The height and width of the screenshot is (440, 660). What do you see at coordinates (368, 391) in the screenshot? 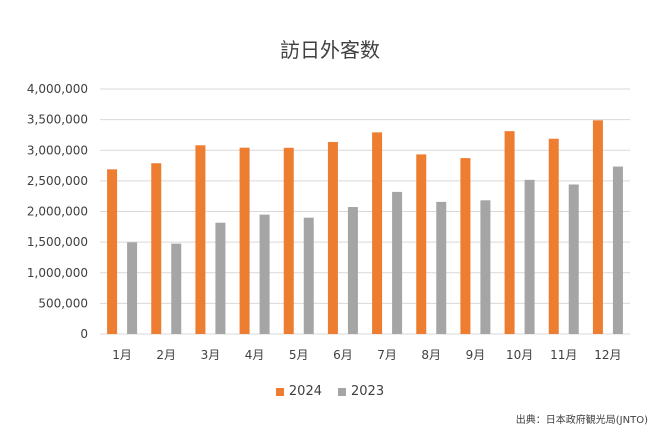
I see `legend-label-2023: 2023` at bounding box center [368, 391].